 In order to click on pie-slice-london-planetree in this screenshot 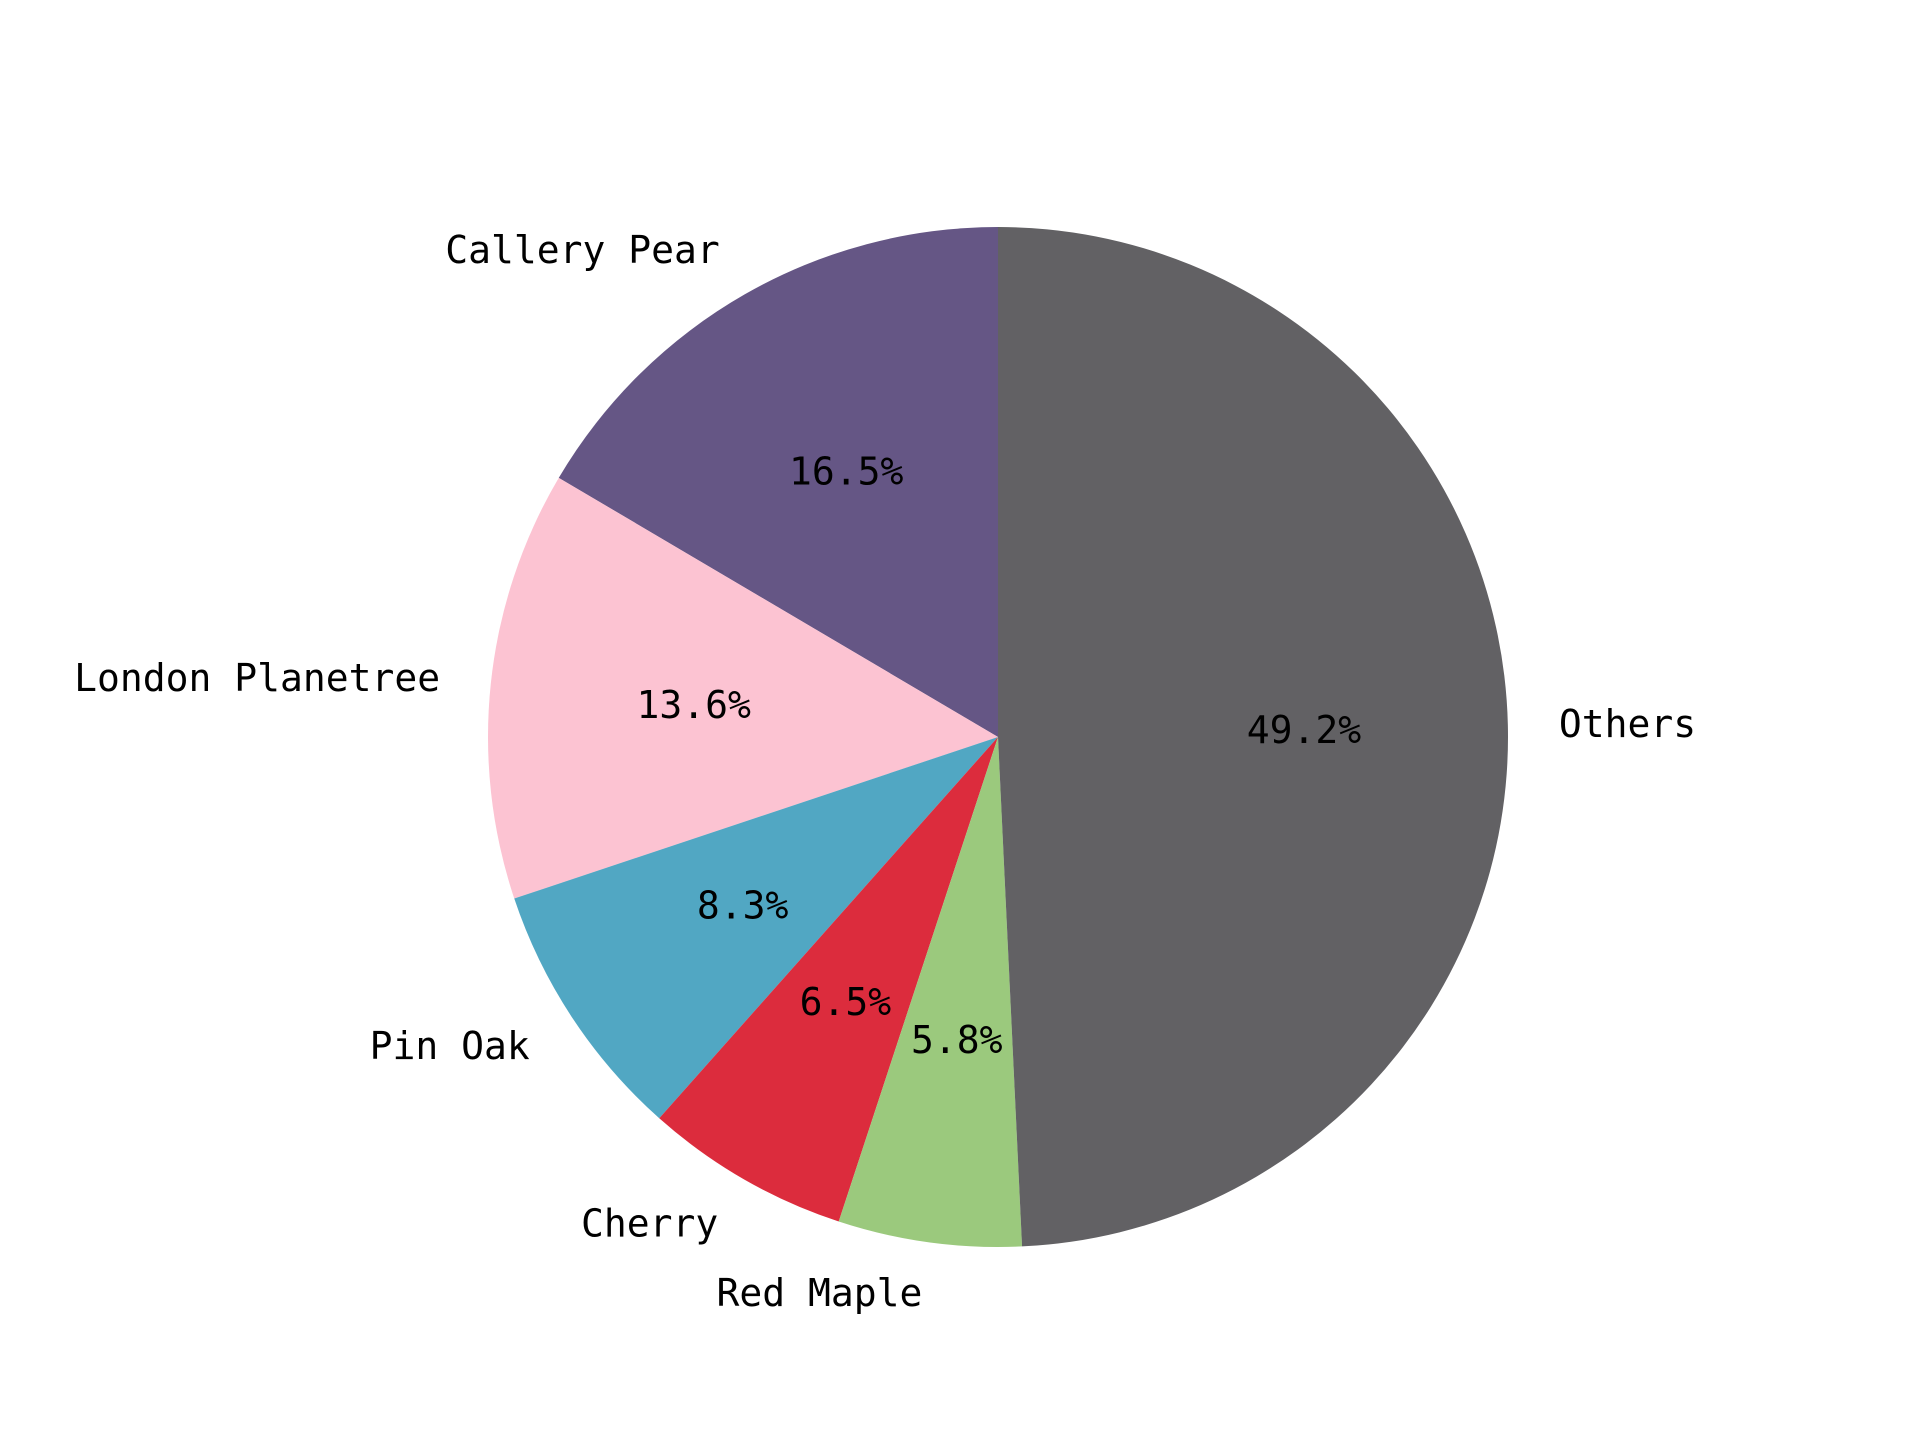, I will do `click(742, 688)`.